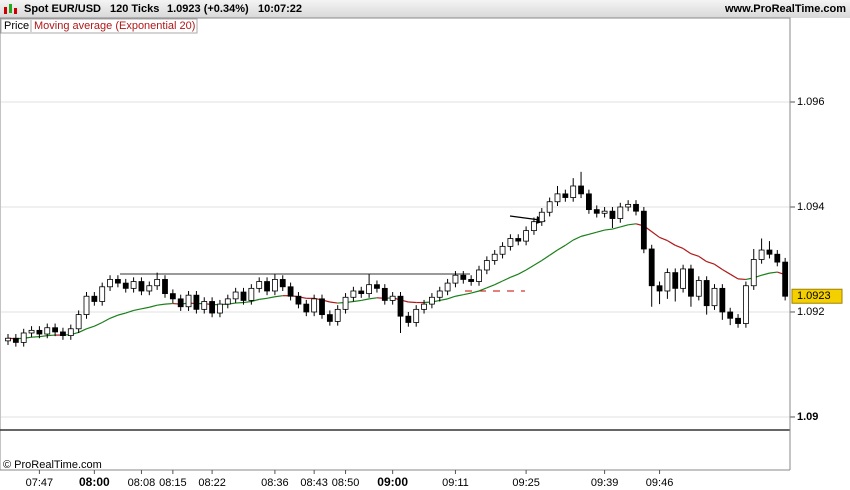  I want to click on x-tick-label: 08:43, so click(314, 483).